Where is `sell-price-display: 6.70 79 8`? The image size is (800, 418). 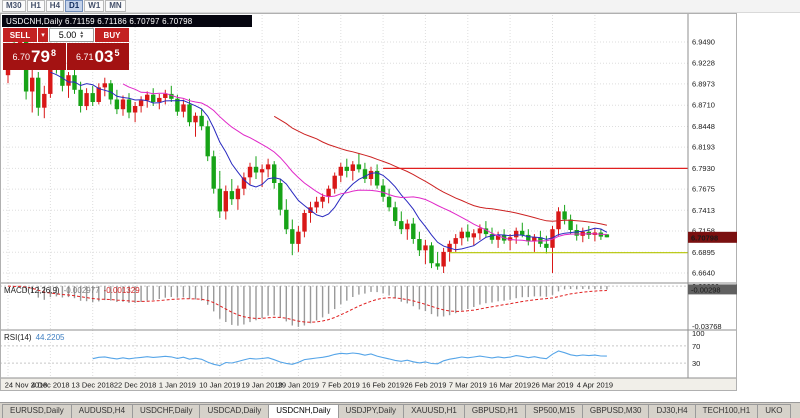 sell-price-display: 6.70 79 8 is located at coordinates (34, 56).